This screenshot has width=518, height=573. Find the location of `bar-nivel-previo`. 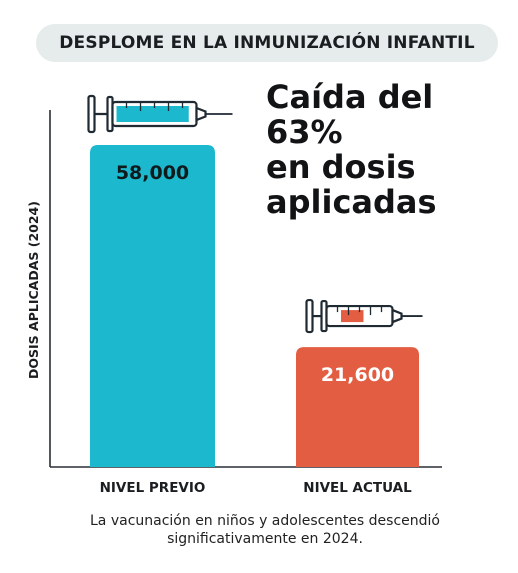

bar-nivel-previo is located at coordinates (152, 306).